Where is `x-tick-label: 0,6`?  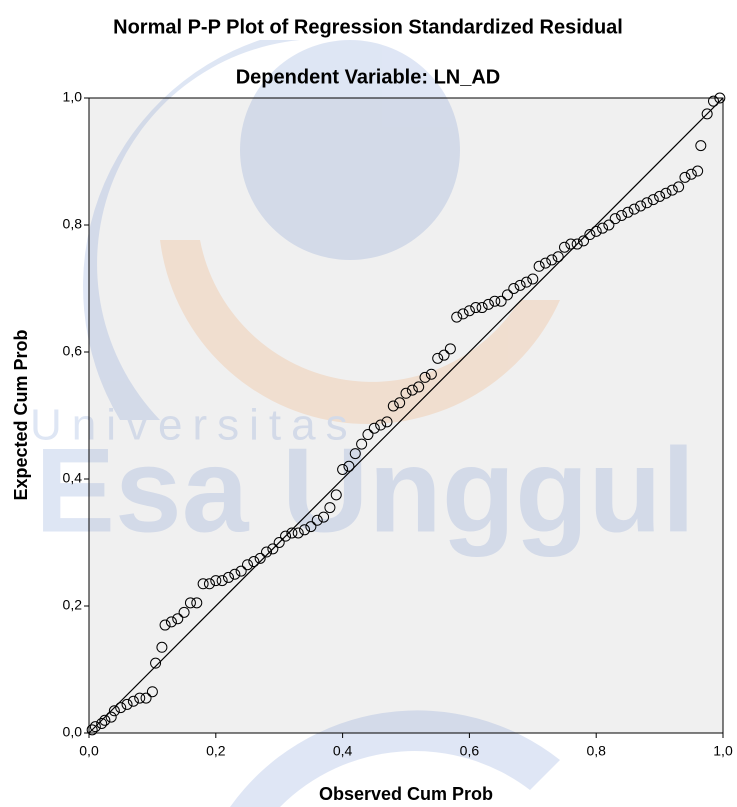
x-tick-label: 0,6 is located at coordinates (470, 751).